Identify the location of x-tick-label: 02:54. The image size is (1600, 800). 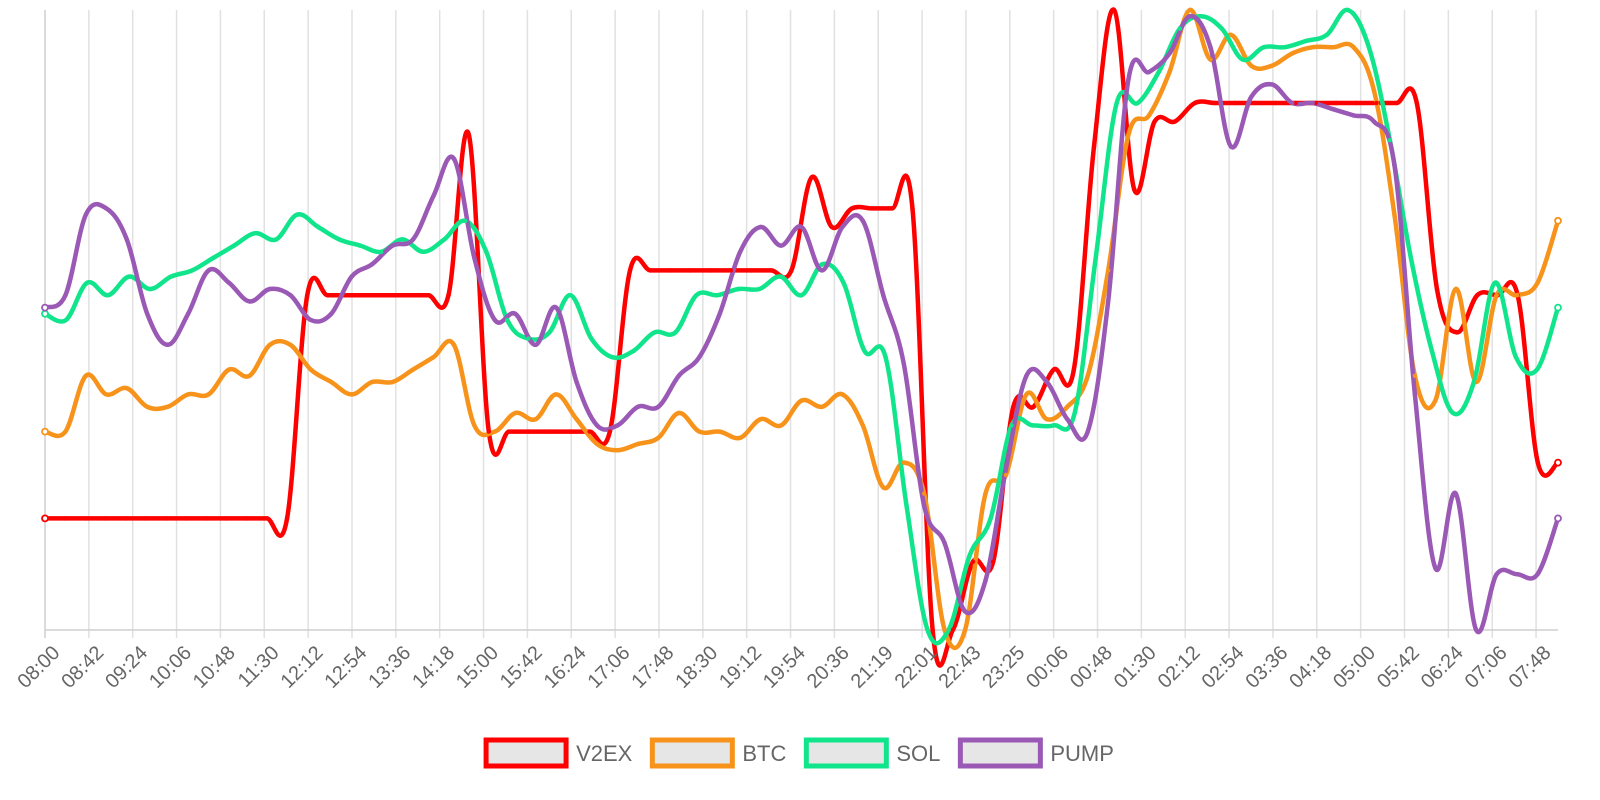
(1223, 667).